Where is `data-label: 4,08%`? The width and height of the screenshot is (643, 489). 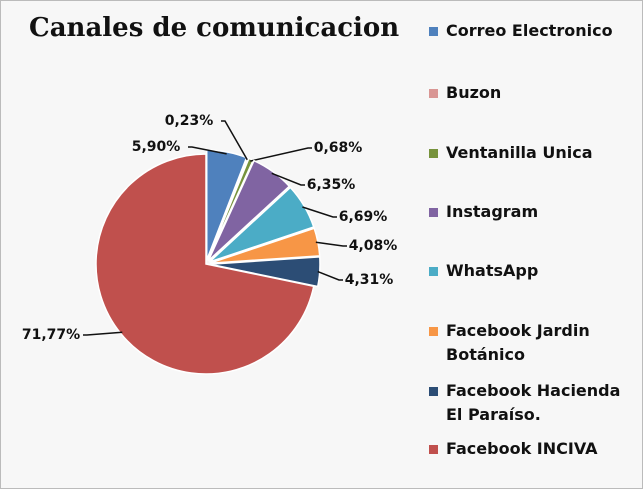 data-label: 4,08% is located at coordinates (373, 246).